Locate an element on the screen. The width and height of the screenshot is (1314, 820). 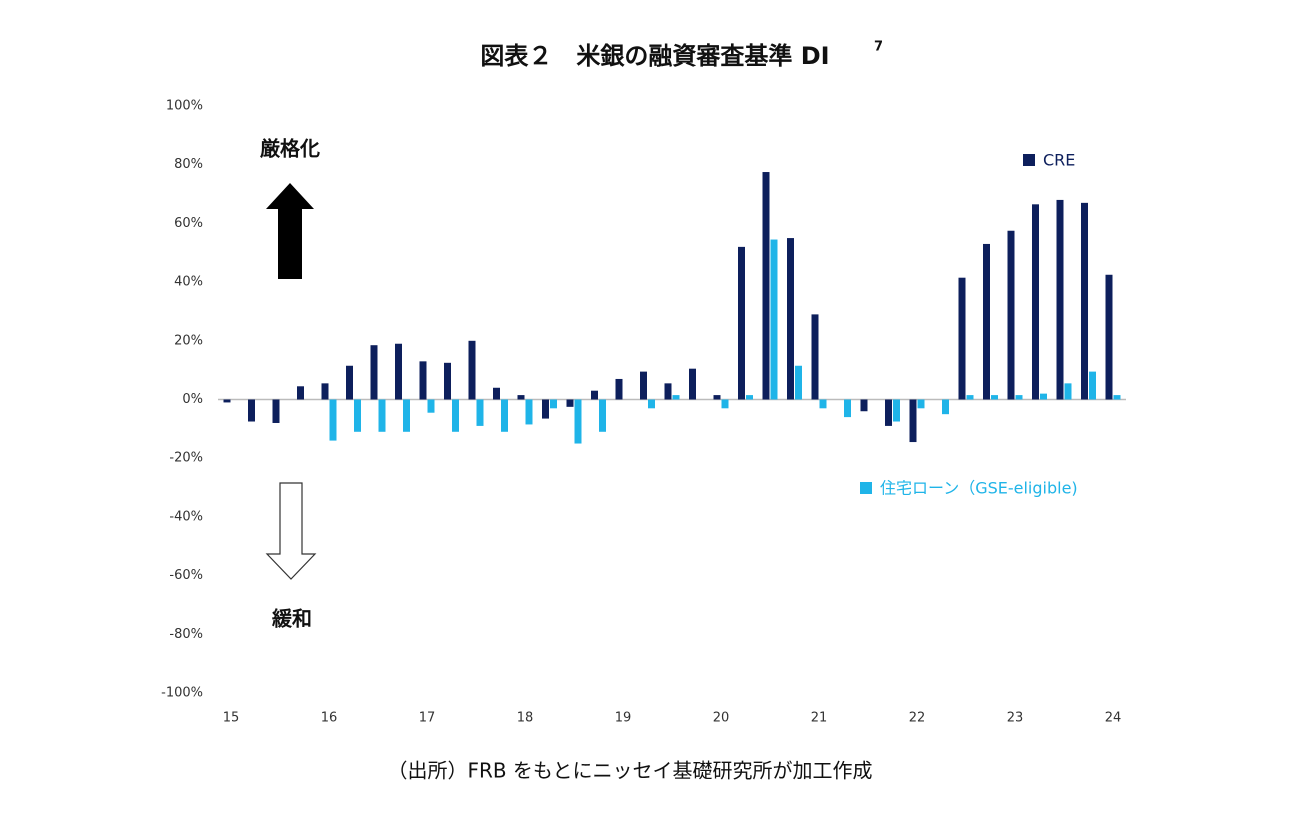
x-tick-label: 23 is located at coordinates (1015, 718).